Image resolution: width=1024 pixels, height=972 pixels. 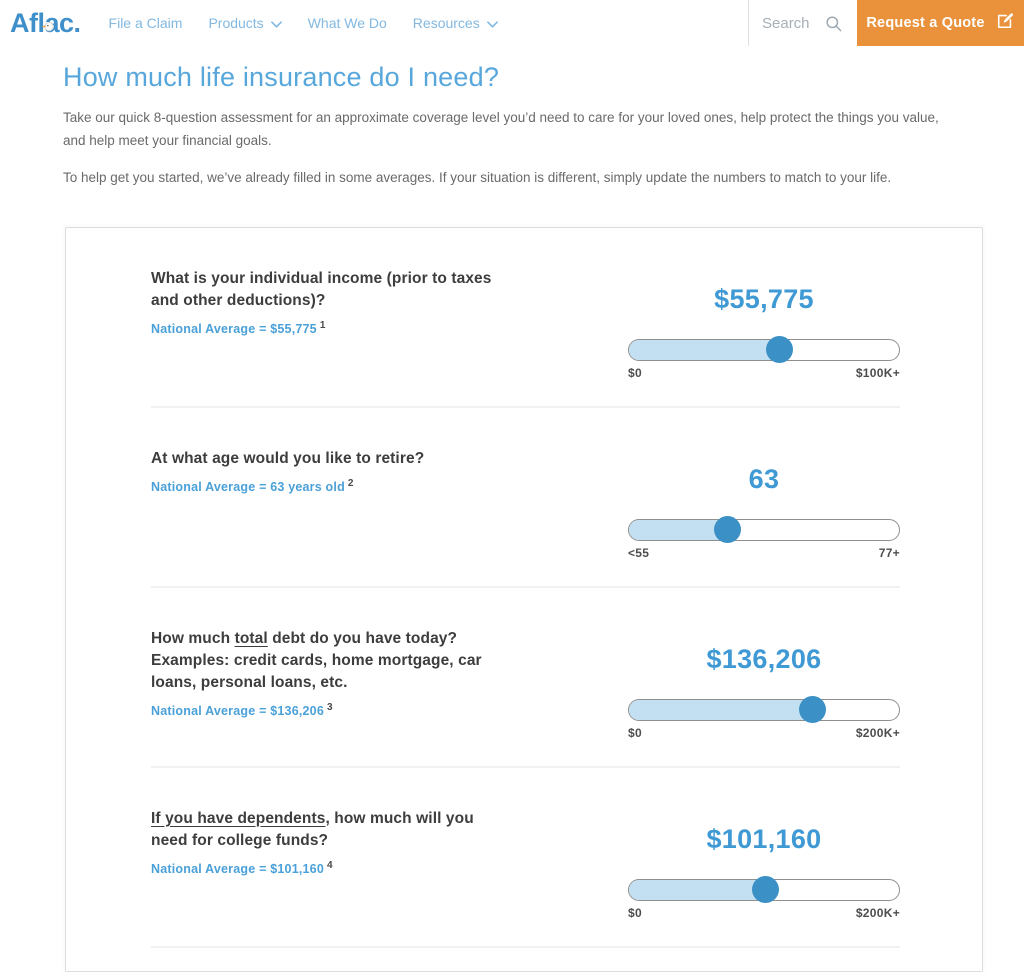 What do you see at coordinates (764, 373) in the screenshot?
I see `slider-labels: $0 $100K+` at bounding box center [764, 373].